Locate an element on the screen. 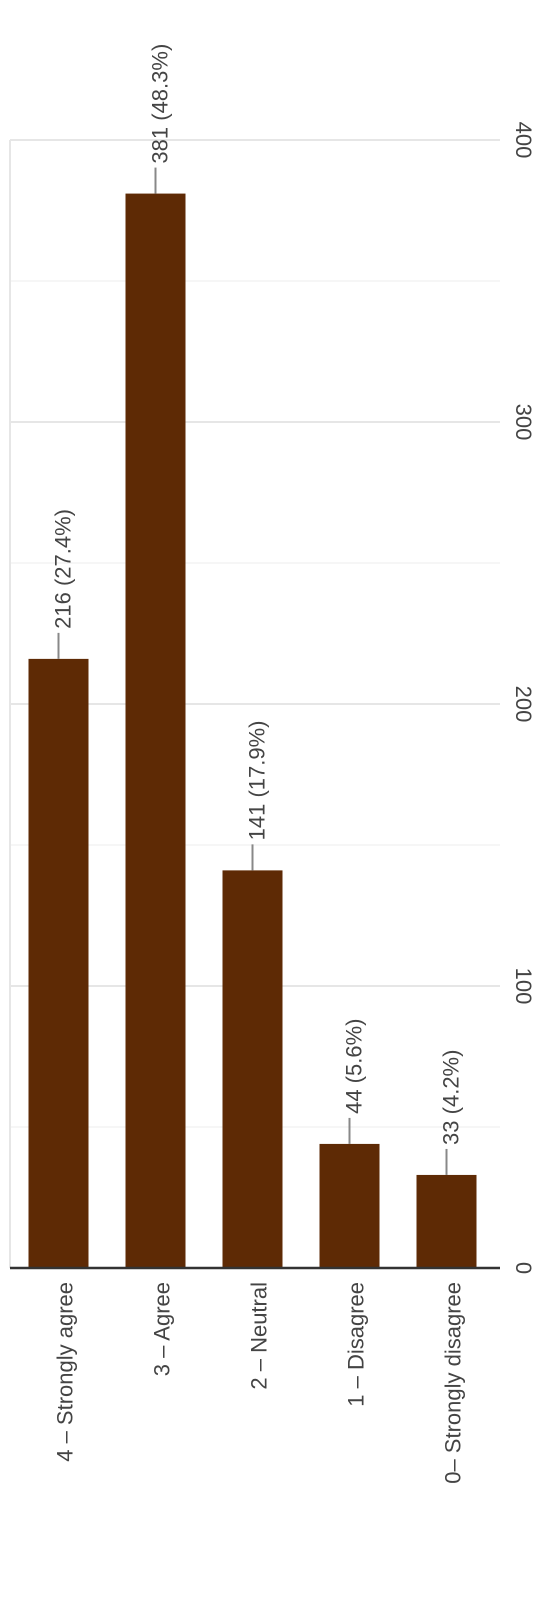  tick-label-2: 200 is located at coordinates (523, 704).